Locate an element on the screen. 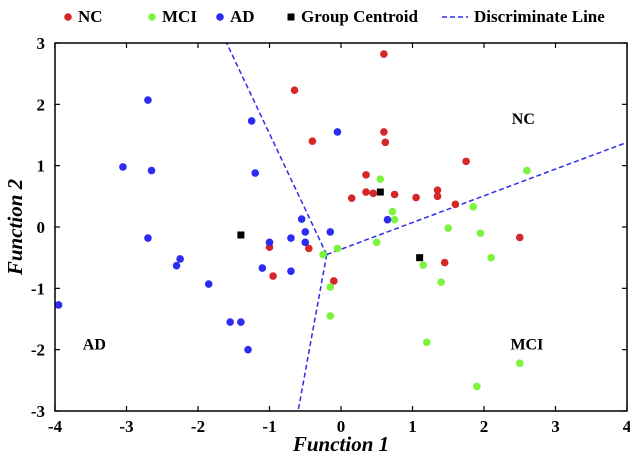 This screenshot has height=457, width=630. region-label-ad: AD is located at coordinates (94, 345).